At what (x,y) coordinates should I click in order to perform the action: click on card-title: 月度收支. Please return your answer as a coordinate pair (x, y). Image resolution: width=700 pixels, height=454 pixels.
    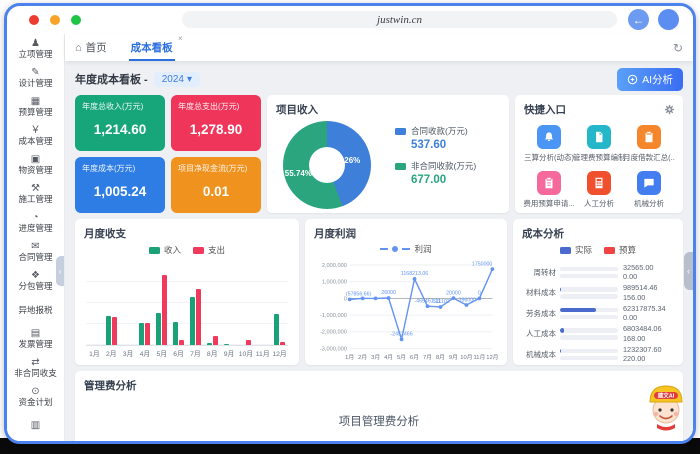
    Looking at the image, I should click on (105, 234).